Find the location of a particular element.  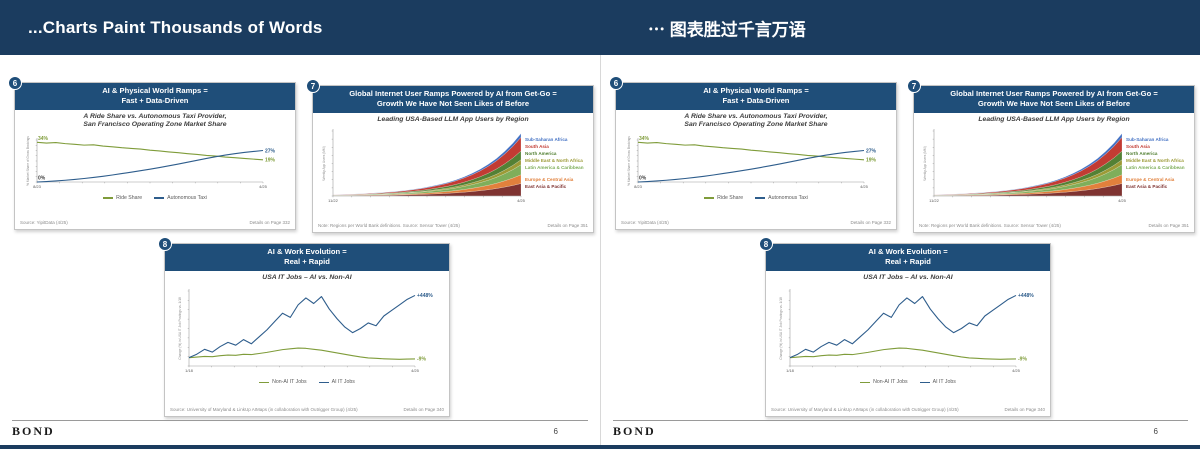

legend-item: Europe & Central Asia is located at coordinates (549, 180).